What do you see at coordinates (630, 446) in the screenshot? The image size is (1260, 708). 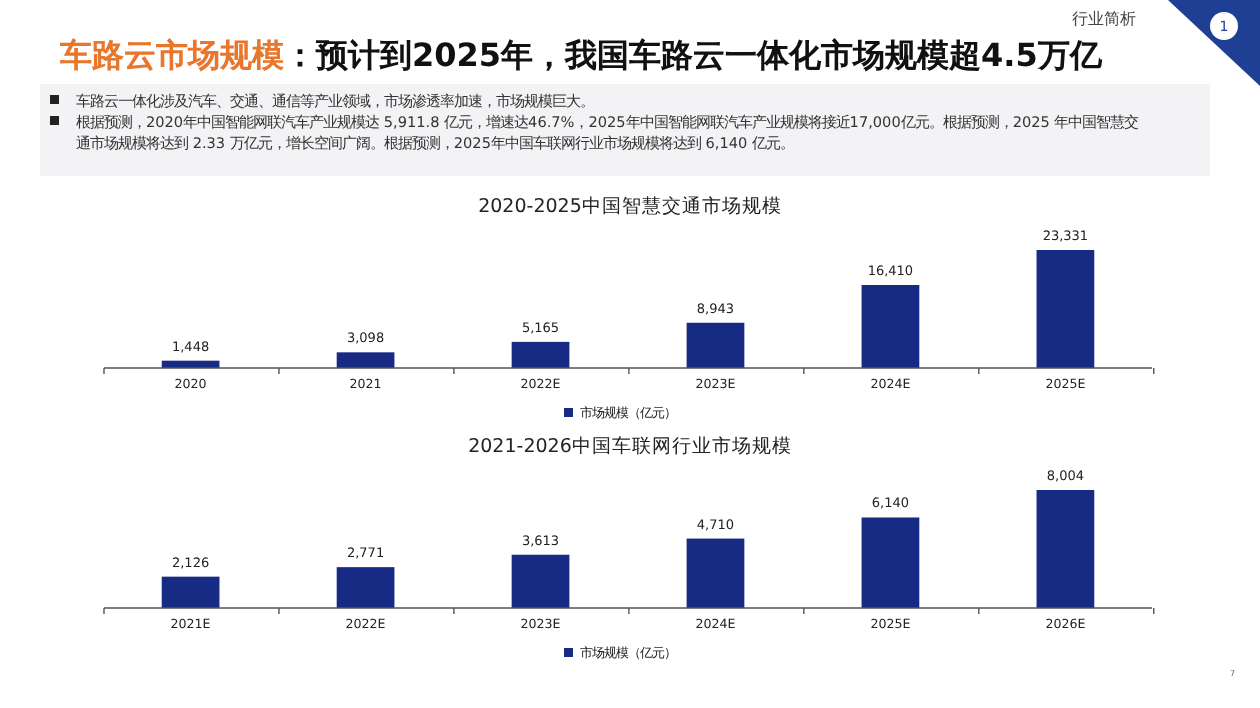 I see `chart-title: 2021-2026中国车联网行业市场规模` at bounding box center [630, 446].